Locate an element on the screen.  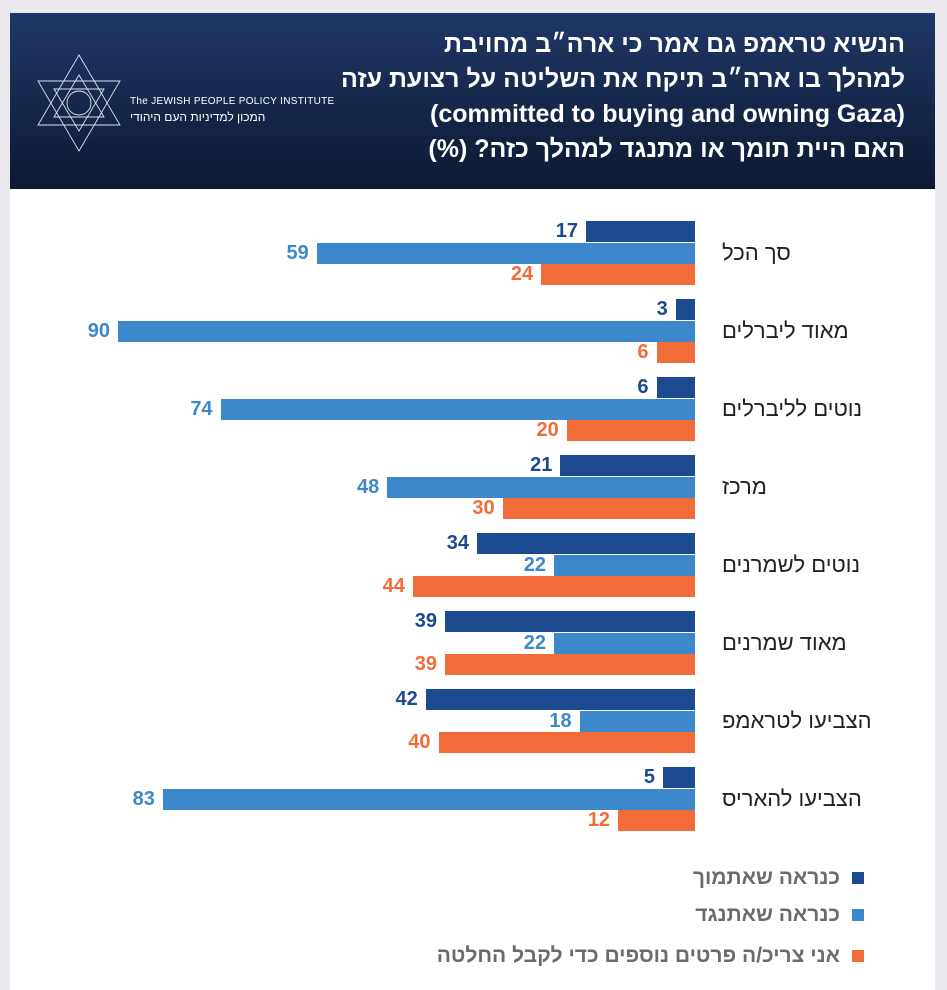
data-label: 34 is located at coordinates (458, 543).